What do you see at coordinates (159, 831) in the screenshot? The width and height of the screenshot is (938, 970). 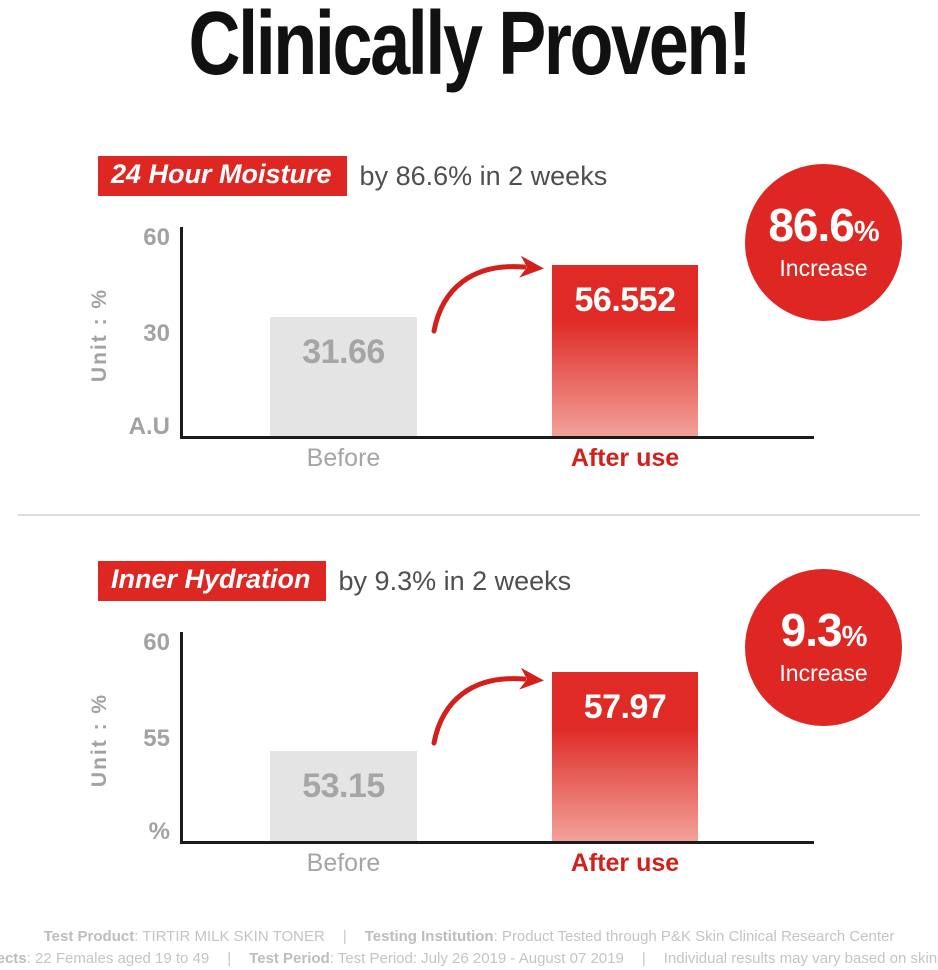 I see `y-tick-percent: %` at bounding box center [159, 831].